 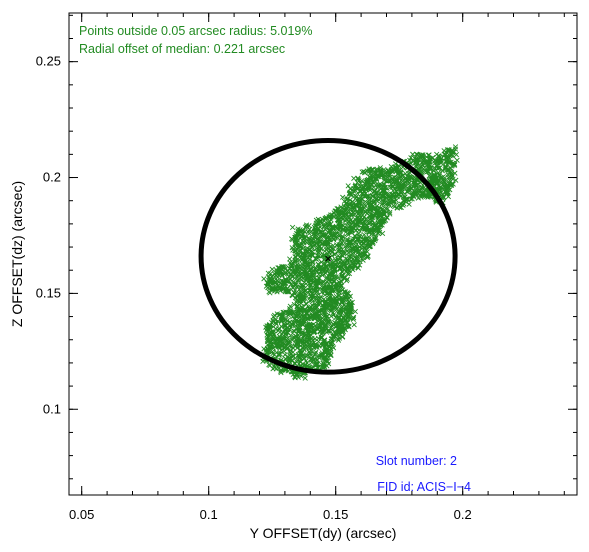 I want to click on y-tick-label: 0.2, so click(x=52, y=177).